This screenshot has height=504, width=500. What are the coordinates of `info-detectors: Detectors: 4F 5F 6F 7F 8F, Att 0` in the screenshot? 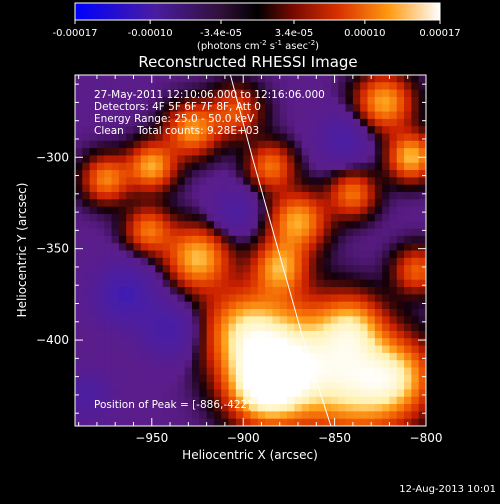 It's located at (177, 107).